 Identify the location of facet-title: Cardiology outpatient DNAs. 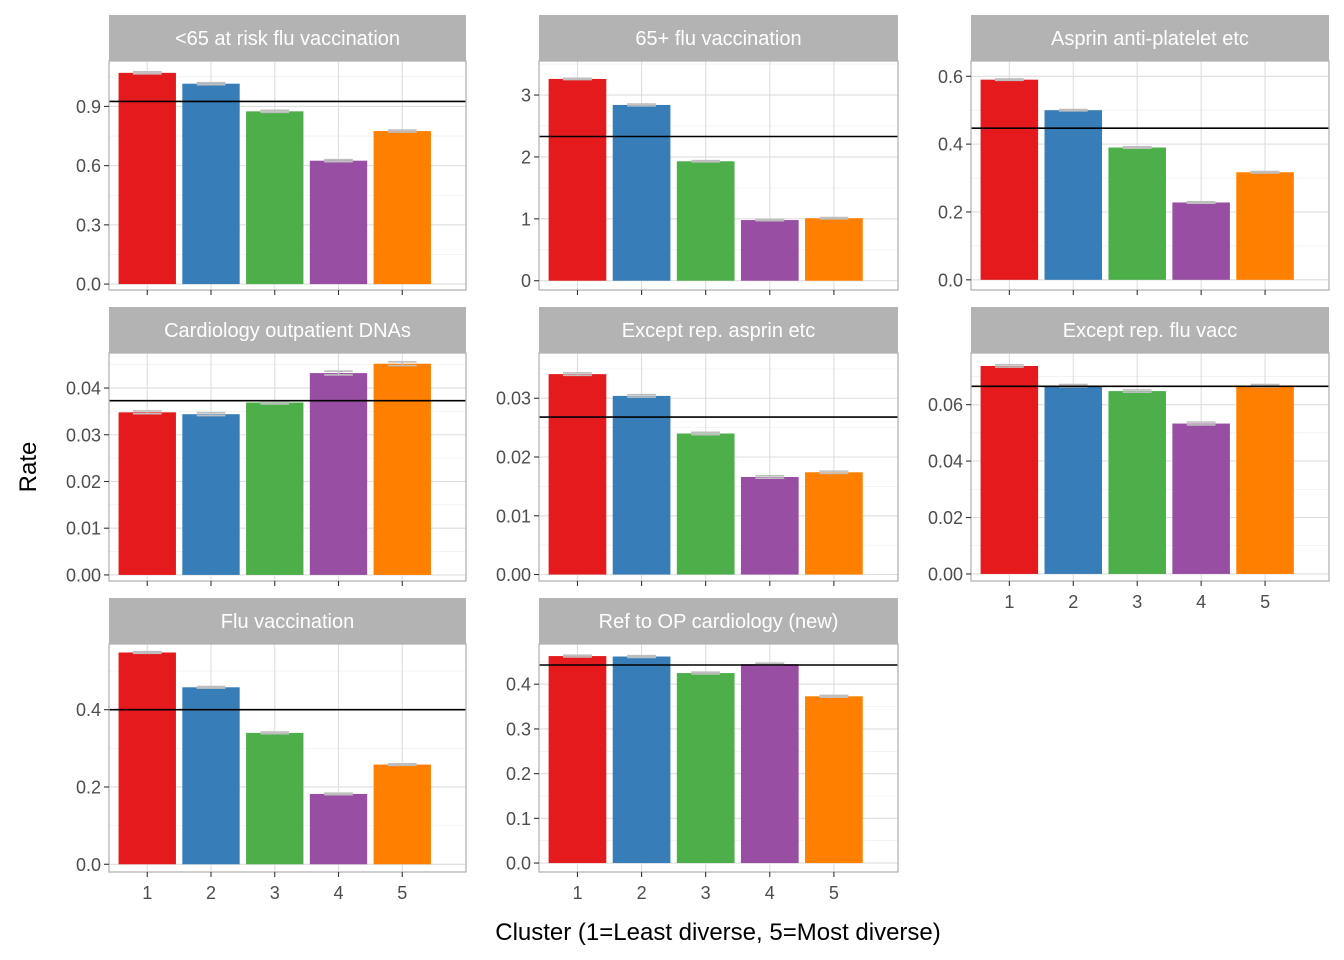
(287, 331).